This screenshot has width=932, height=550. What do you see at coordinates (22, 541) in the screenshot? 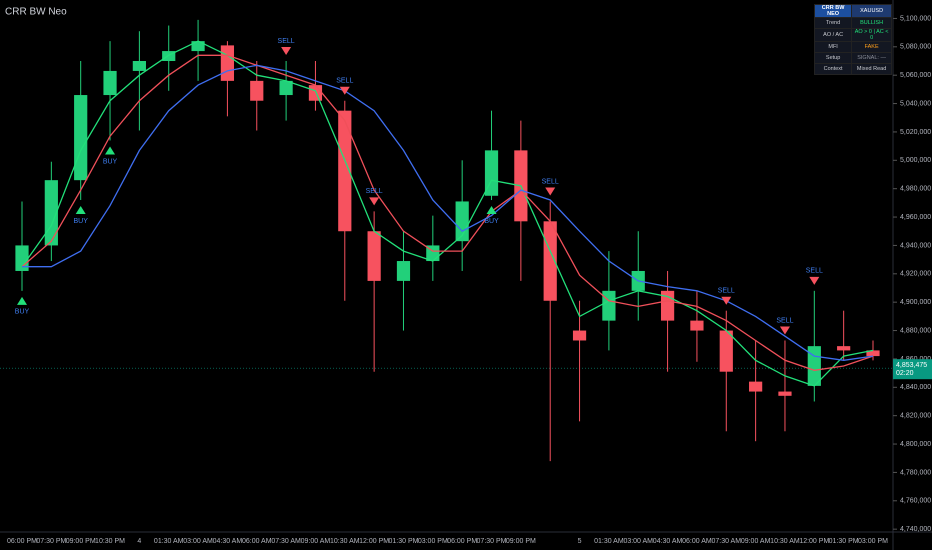
I see `x-tick-label: 06:00 PM` at bounding box center [22, 541].